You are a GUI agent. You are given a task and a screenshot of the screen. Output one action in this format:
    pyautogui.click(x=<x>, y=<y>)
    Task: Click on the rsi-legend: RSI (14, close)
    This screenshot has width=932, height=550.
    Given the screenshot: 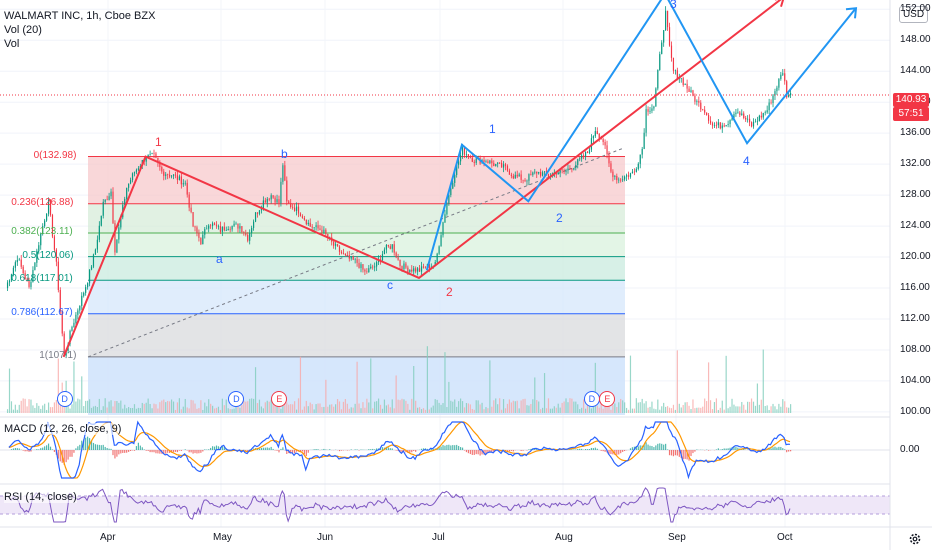 What is the action you would take?
    pyautogui.click(x=40, y=497)
    